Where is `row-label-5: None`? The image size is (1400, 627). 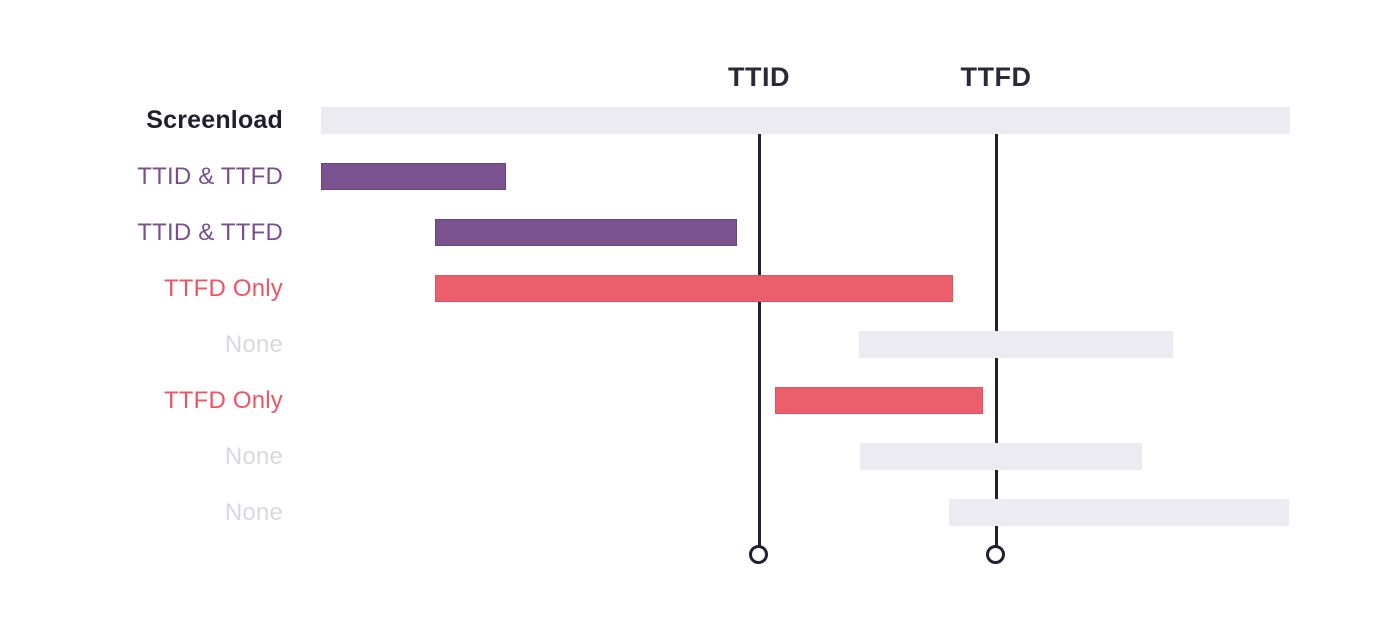
row-label-5: None is located at coordinates (253, 344).